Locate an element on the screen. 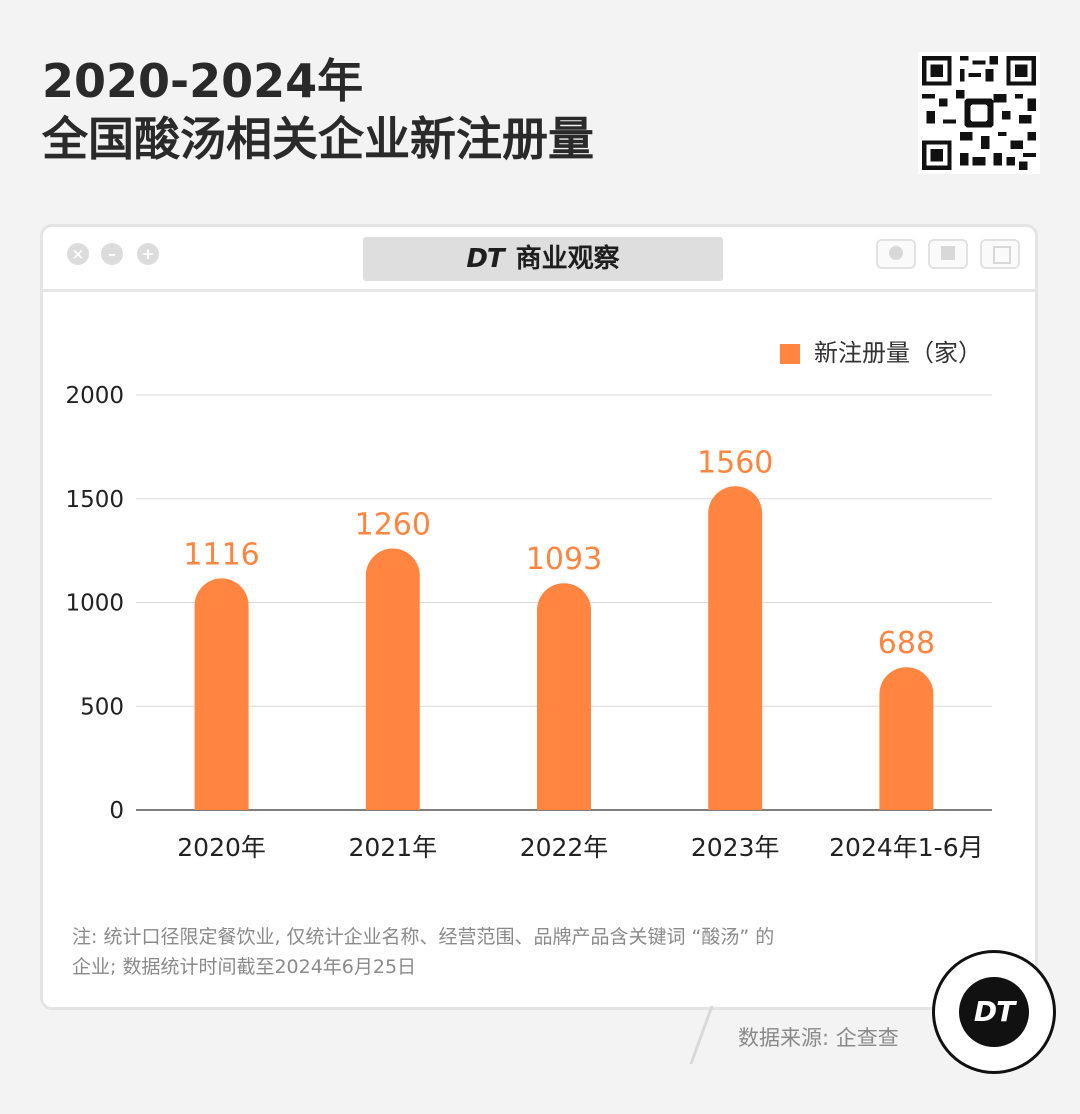  tab-brand-mark: DT is located at coordinates (485, 259).